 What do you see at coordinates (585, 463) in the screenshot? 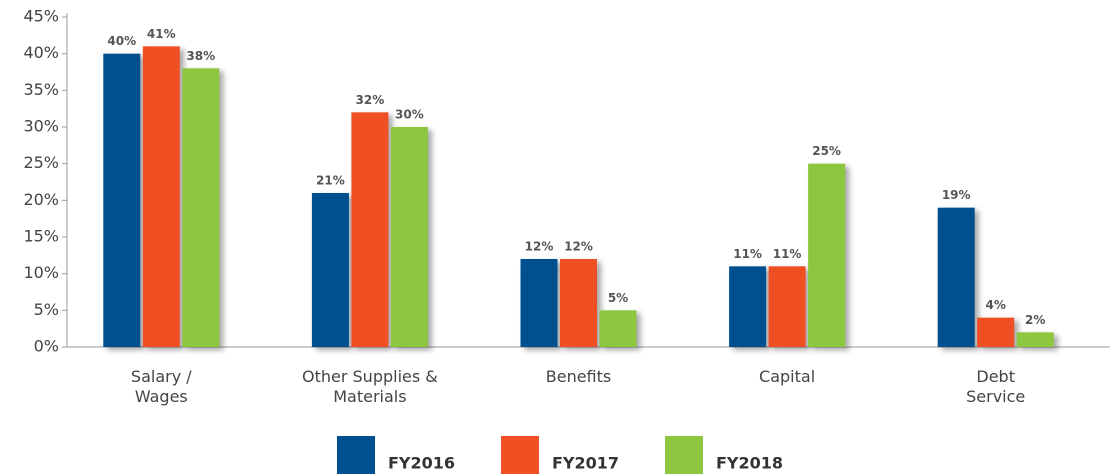
I see `legend-label: FY2017` at bounding box center [585, 463].